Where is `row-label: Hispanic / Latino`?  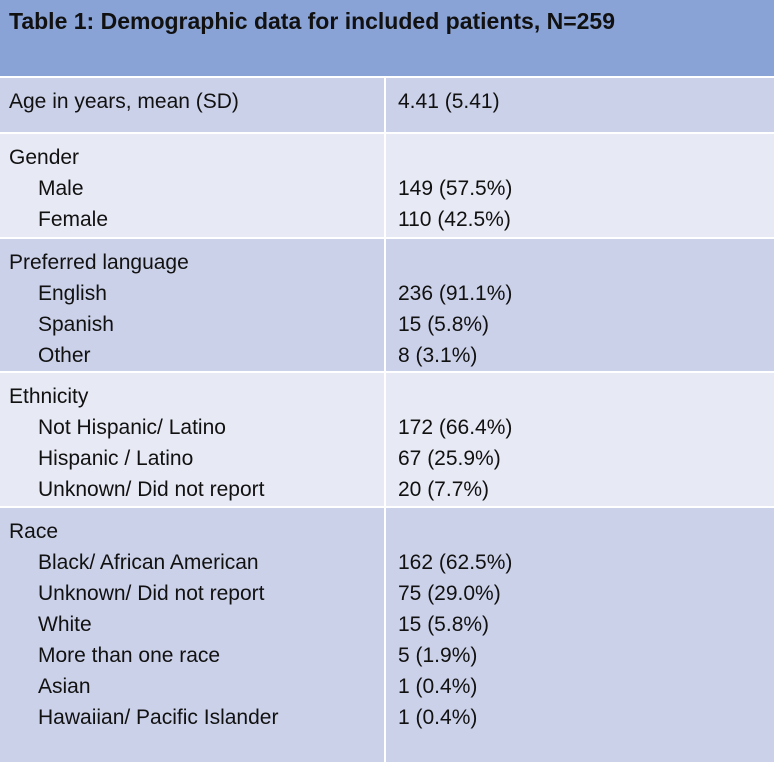 row-label: Hispanic / Latino is located at coordinates (116, 458).